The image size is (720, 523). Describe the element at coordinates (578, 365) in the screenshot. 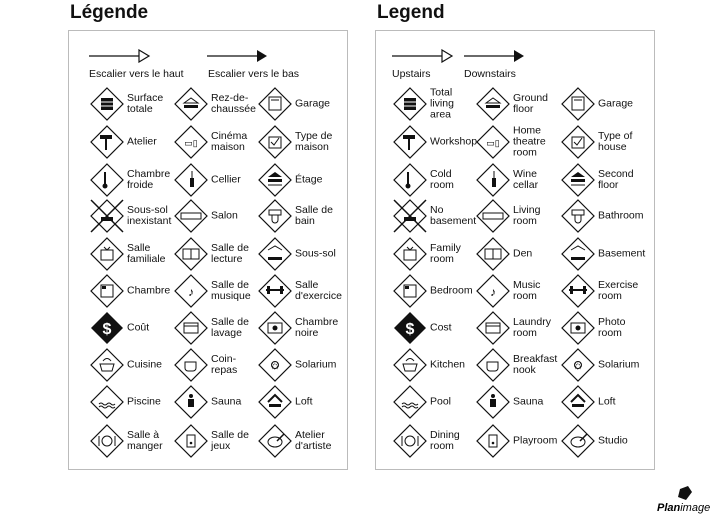

I see `sun-icon: ☼` at that location.